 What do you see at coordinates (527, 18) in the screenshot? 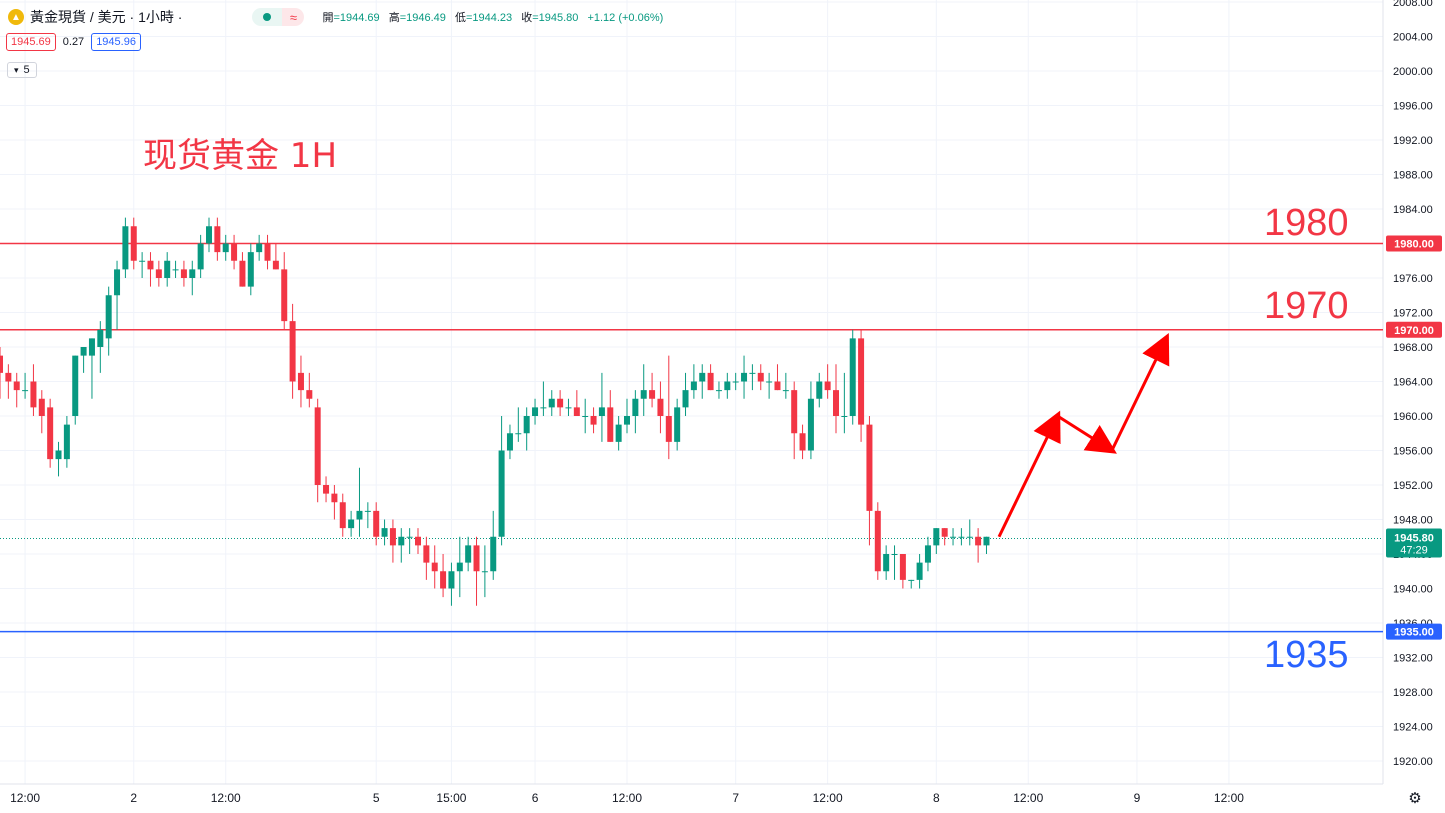
I see `close-label: 收` at bounding box center [527, 18].